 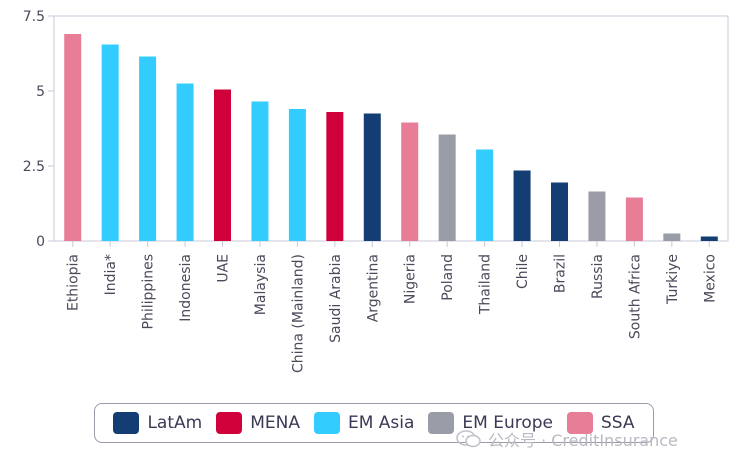 I want to click on x-tick-label: Russia, so click(x=598, y=276).